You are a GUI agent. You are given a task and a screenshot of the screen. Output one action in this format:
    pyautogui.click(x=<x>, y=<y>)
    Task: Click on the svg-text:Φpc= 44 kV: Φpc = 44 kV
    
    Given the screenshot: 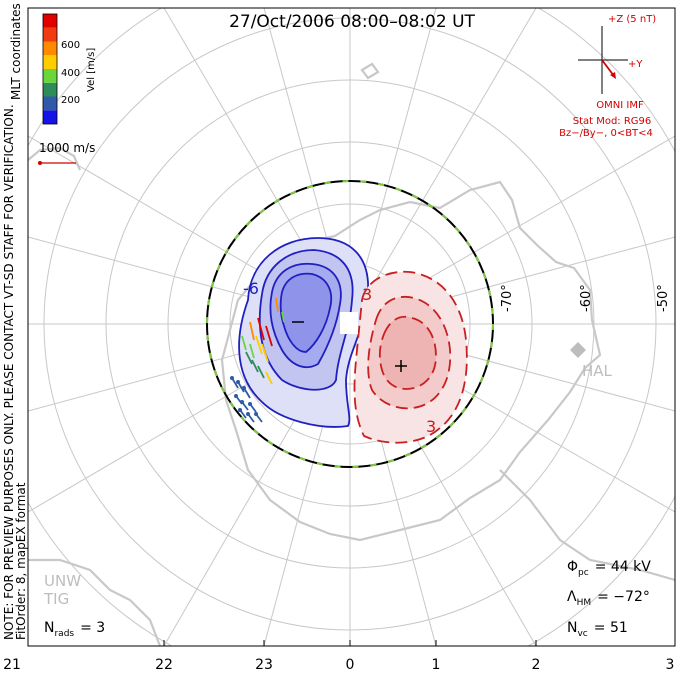 What is the action you would take?
    pyautogui.click(x=609, y=568)
    